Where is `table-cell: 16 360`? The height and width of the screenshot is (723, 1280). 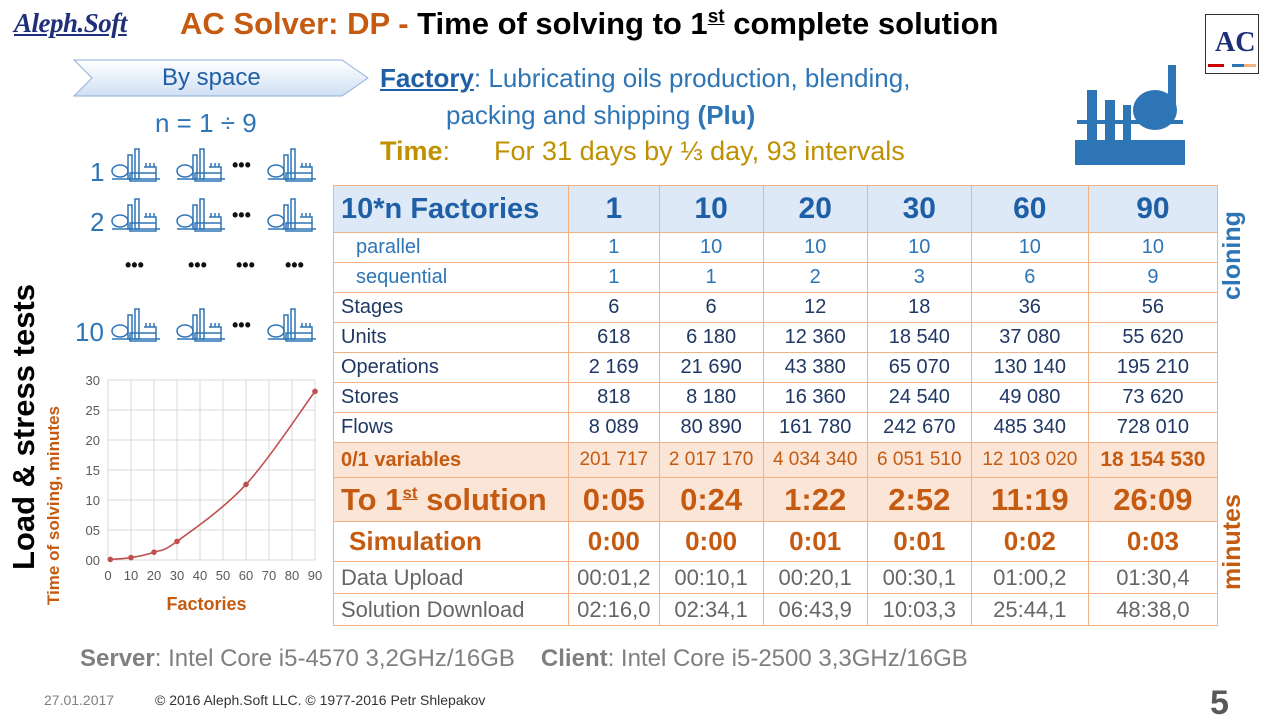
table-cell: 16 360 is located at coordinates (815, 397).